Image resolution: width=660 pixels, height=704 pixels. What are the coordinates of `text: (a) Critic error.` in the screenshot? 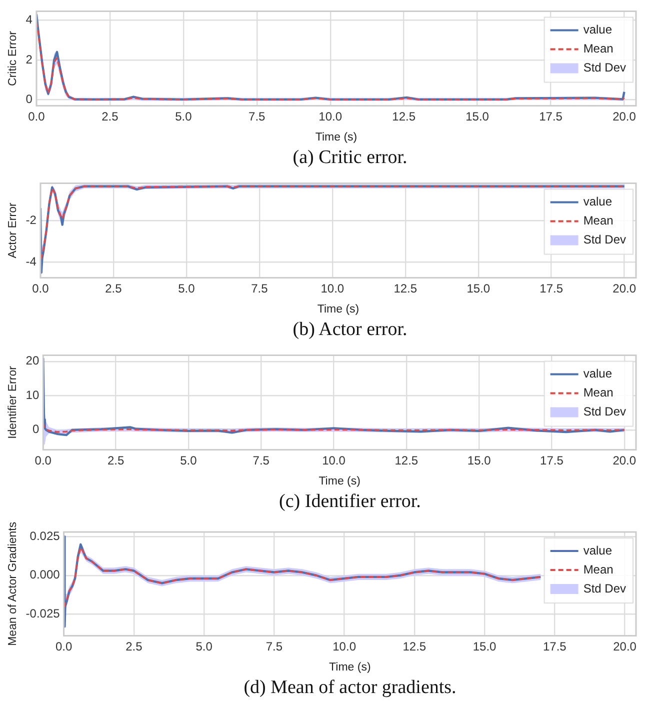 It's located at (350, 158).